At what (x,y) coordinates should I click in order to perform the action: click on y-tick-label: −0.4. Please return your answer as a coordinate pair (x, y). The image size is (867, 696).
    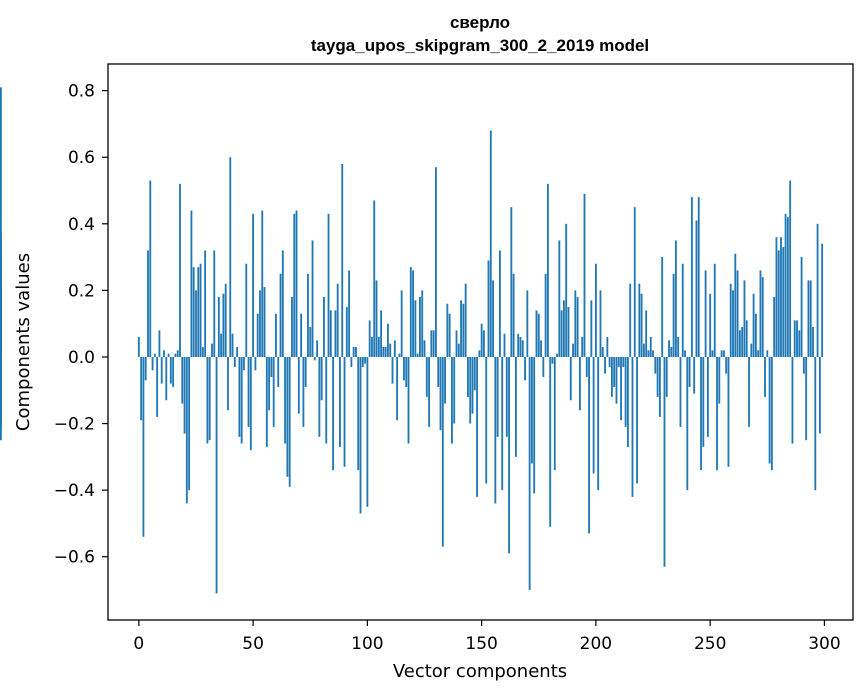
    Looking at the image, I should click on (74, 491).